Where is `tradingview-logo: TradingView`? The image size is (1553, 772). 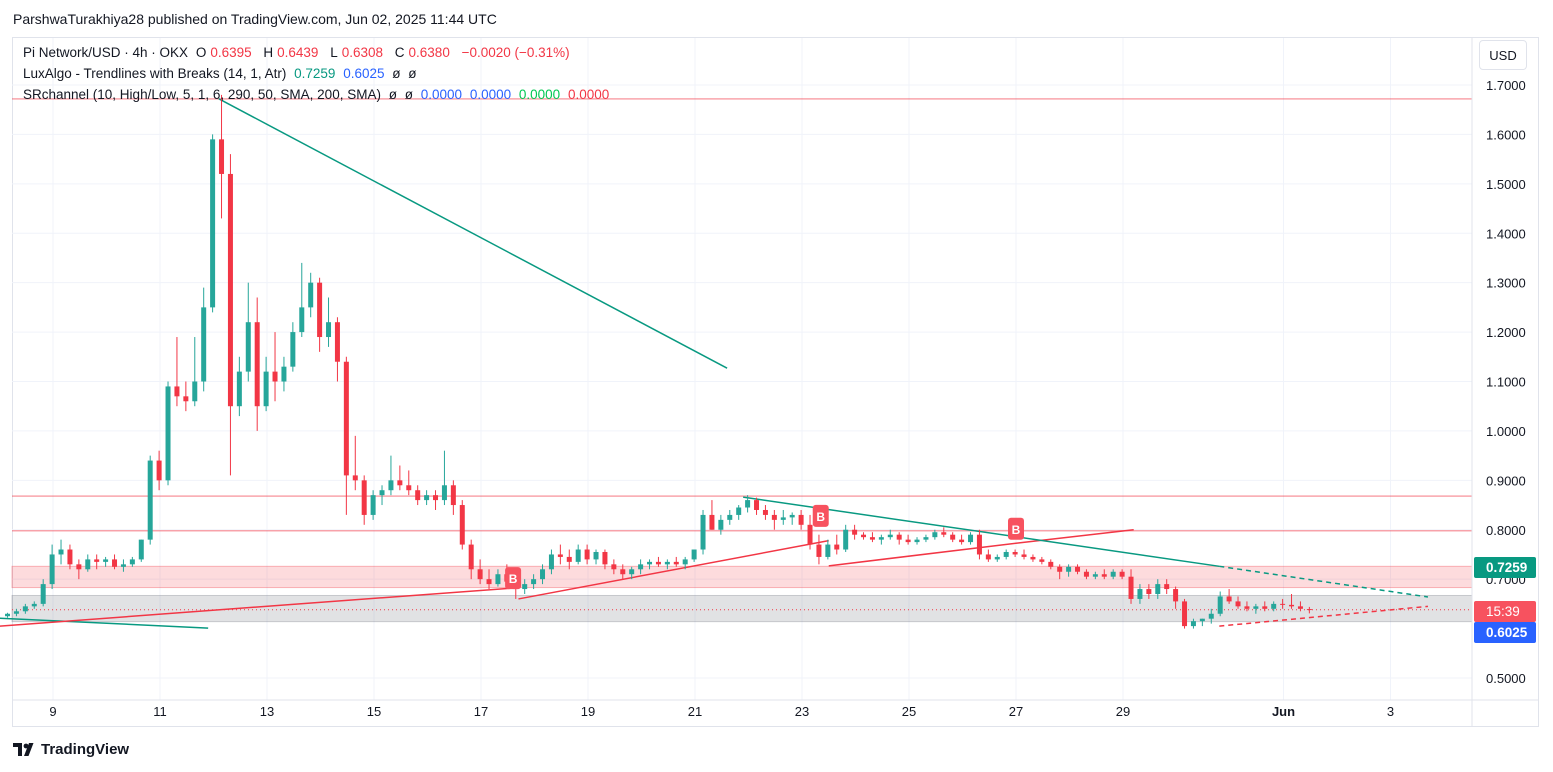 tradingview-logo: TradingView is located at coordinates (71, 749).